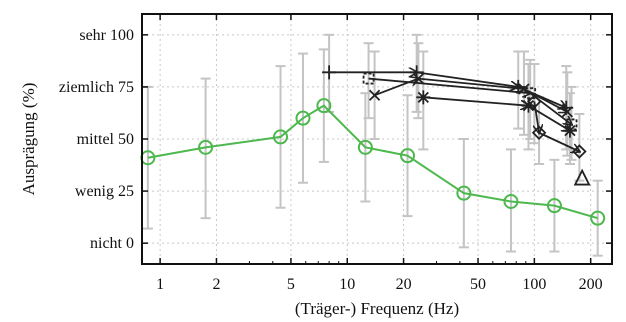 The width and height of the screenshot is (626, 322). Describe the element at coordinates (28, 139) in the screenshot. I see `y-axis-label: Ausprägung (%)` at that location.